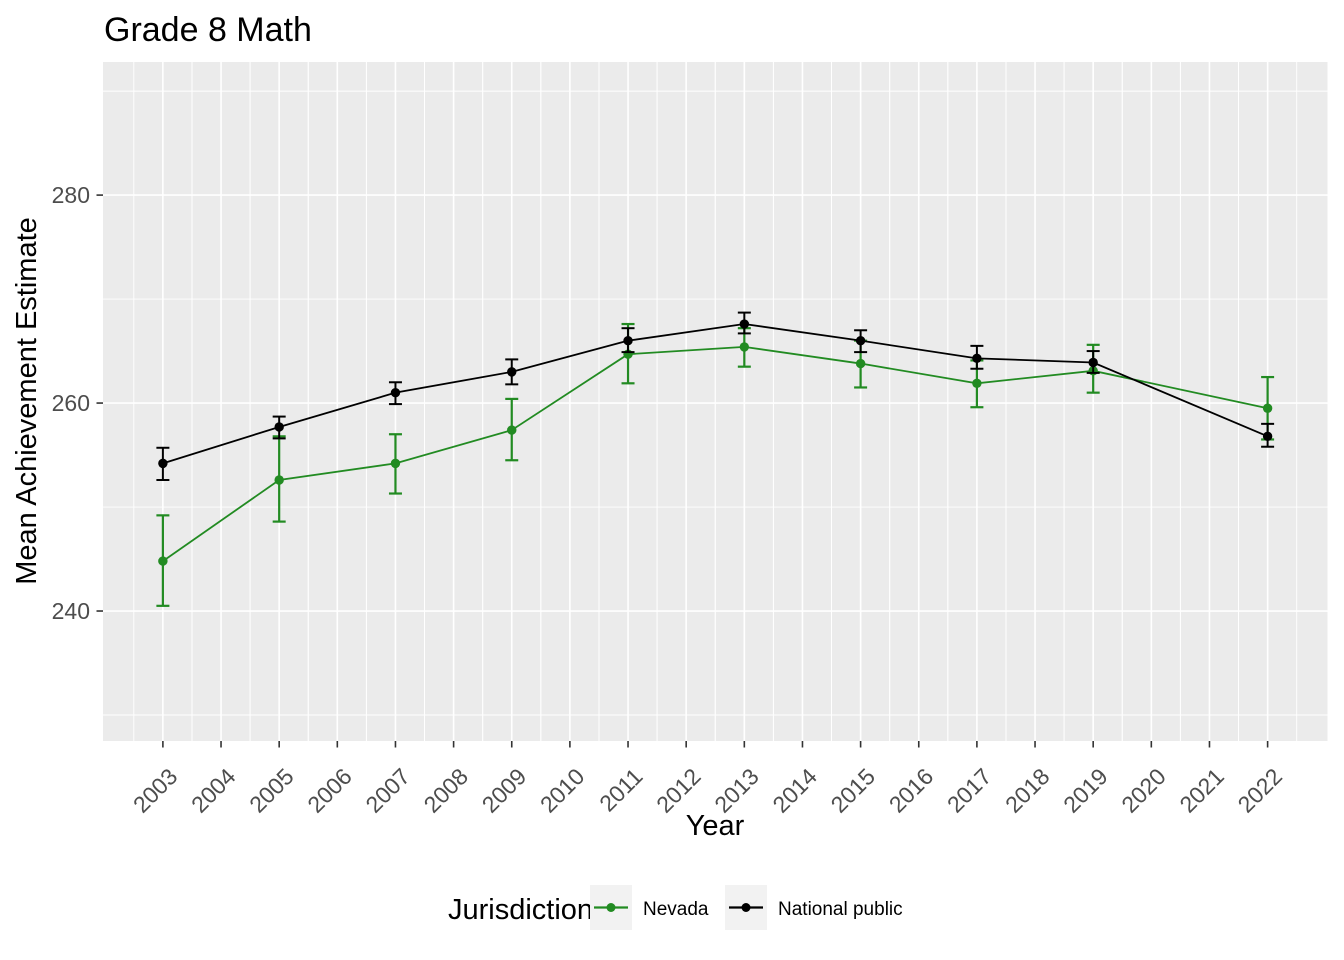 The width and height of the screenshot is (1344, 960). Describe the element at coordinates (794, 790) in the screenshot. I see `x-tick-label: 2014` at that location.